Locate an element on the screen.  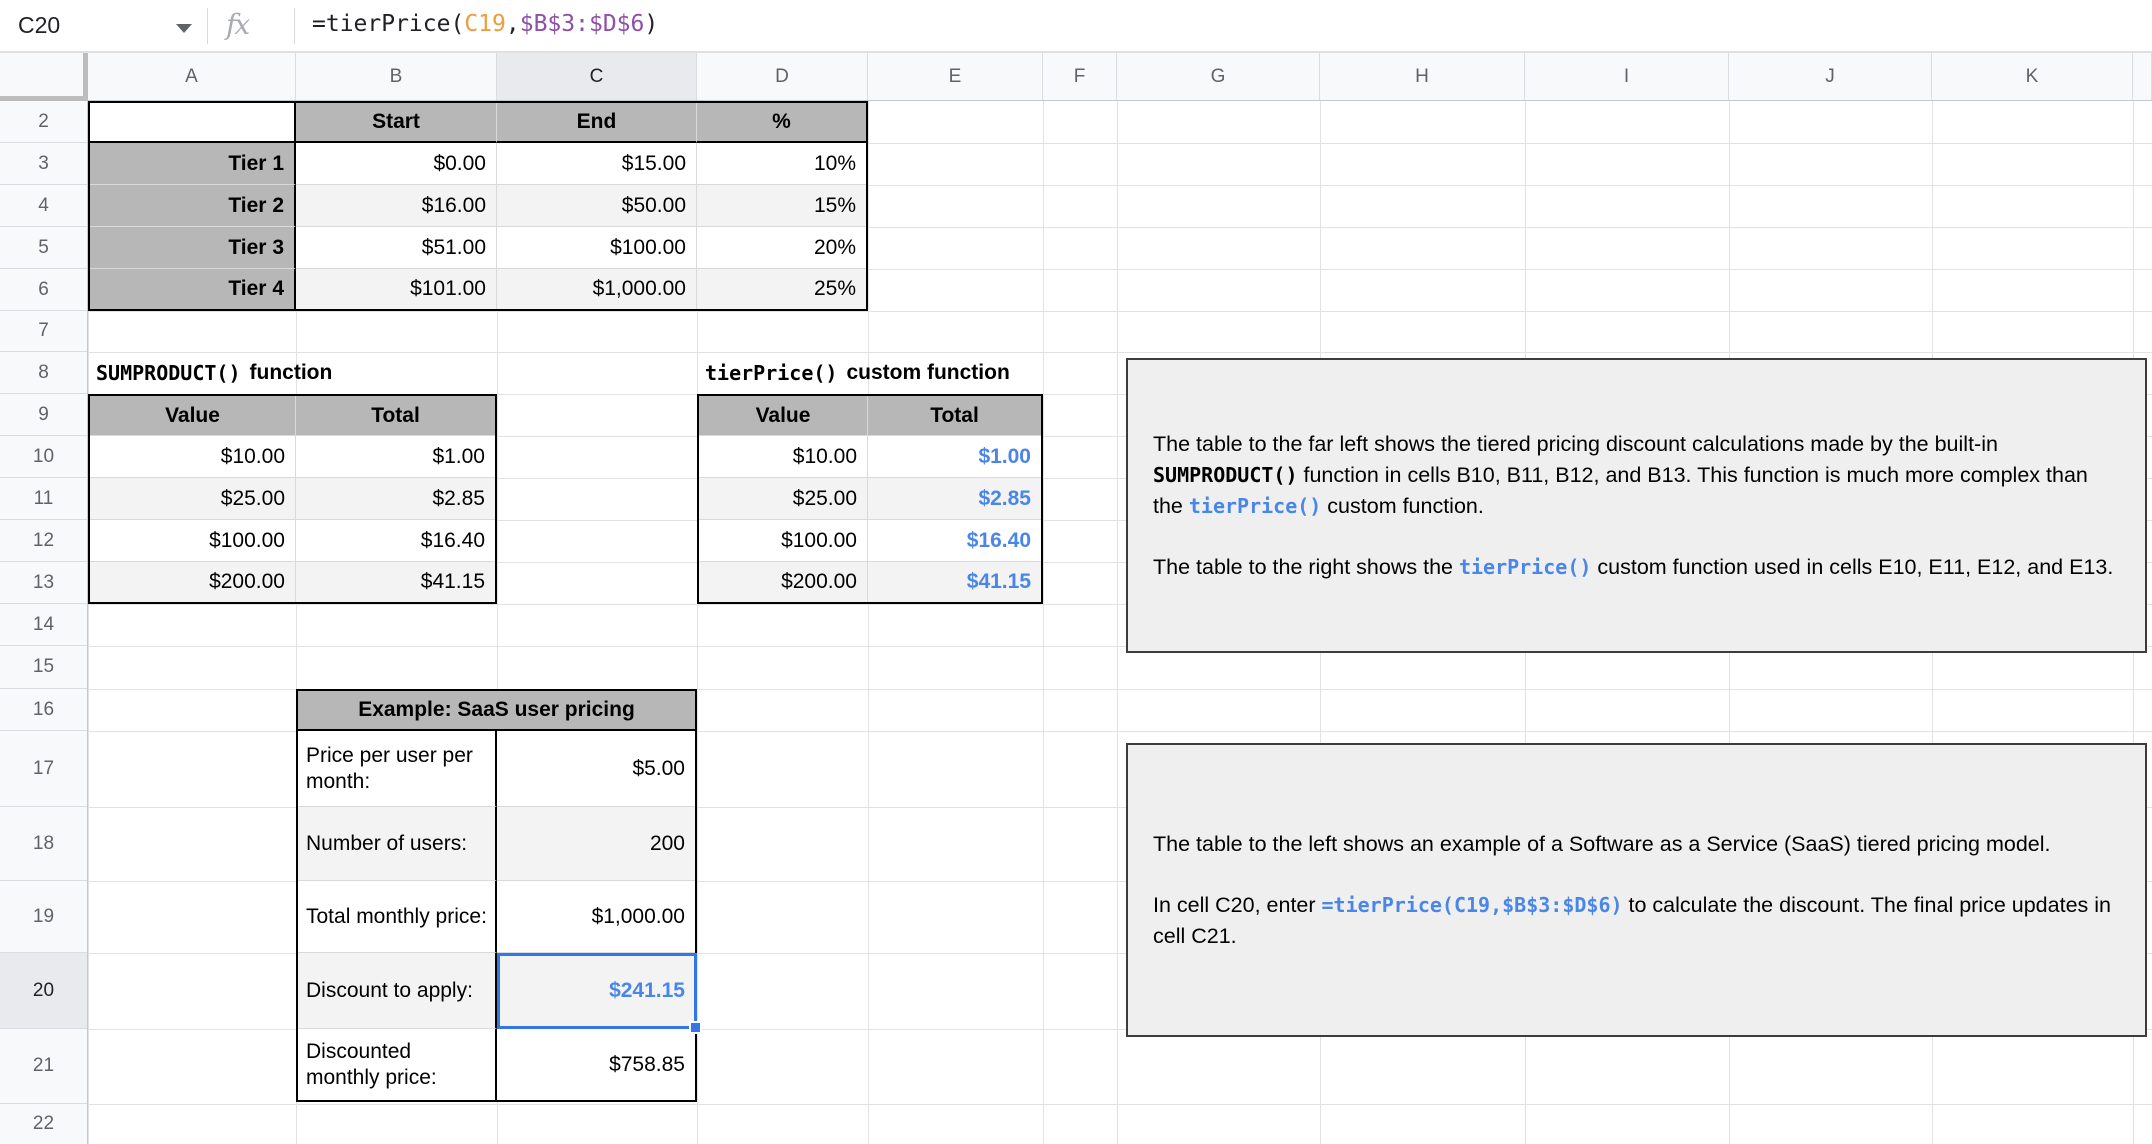
row-header-2: 2 is located at coordinates (43, 122).